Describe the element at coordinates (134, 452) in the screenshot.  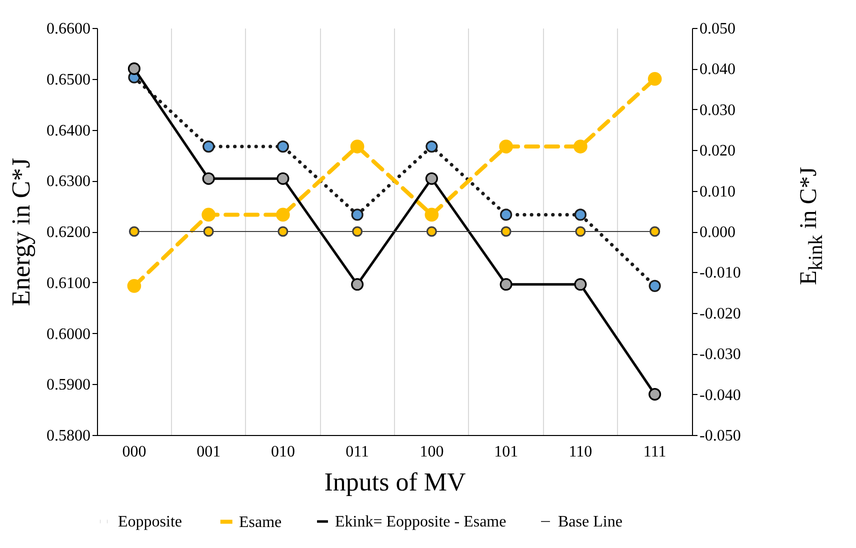
I see `x-tick-label: 000` at that location.